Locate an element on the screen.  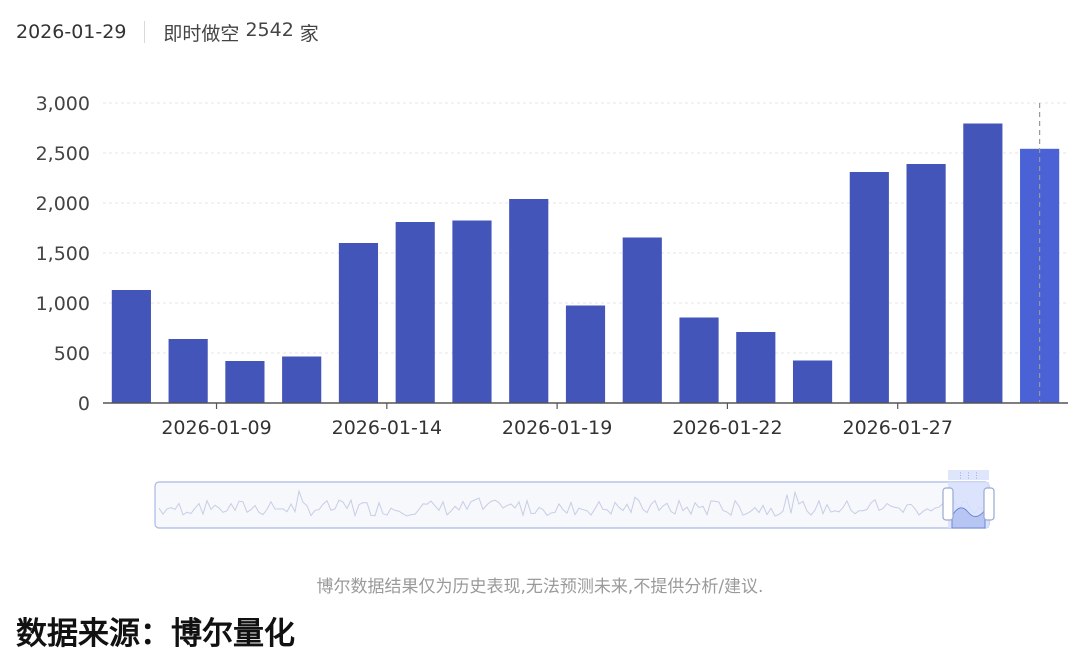
zoom-overview-line is located at coordinates (571, 503).